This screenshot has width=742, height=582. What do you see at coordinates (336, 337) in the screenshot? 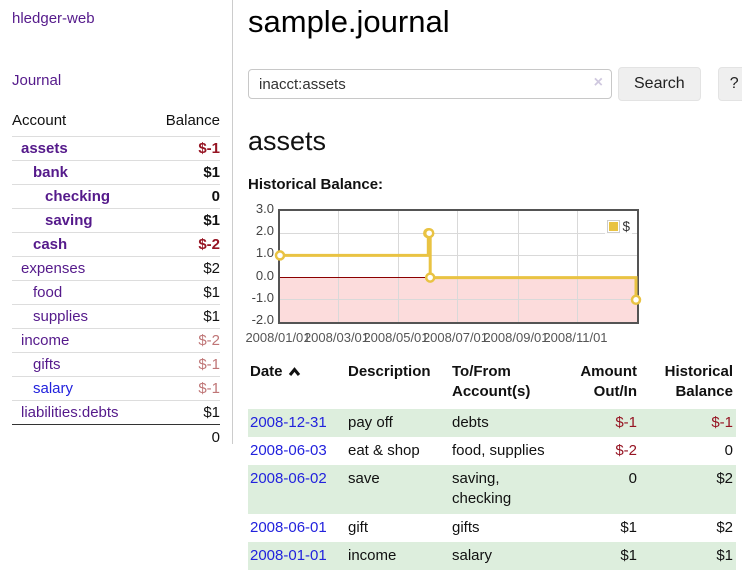
I see `x-axis-tick-label: 2008/03/01` at bounding box center [336, 337].